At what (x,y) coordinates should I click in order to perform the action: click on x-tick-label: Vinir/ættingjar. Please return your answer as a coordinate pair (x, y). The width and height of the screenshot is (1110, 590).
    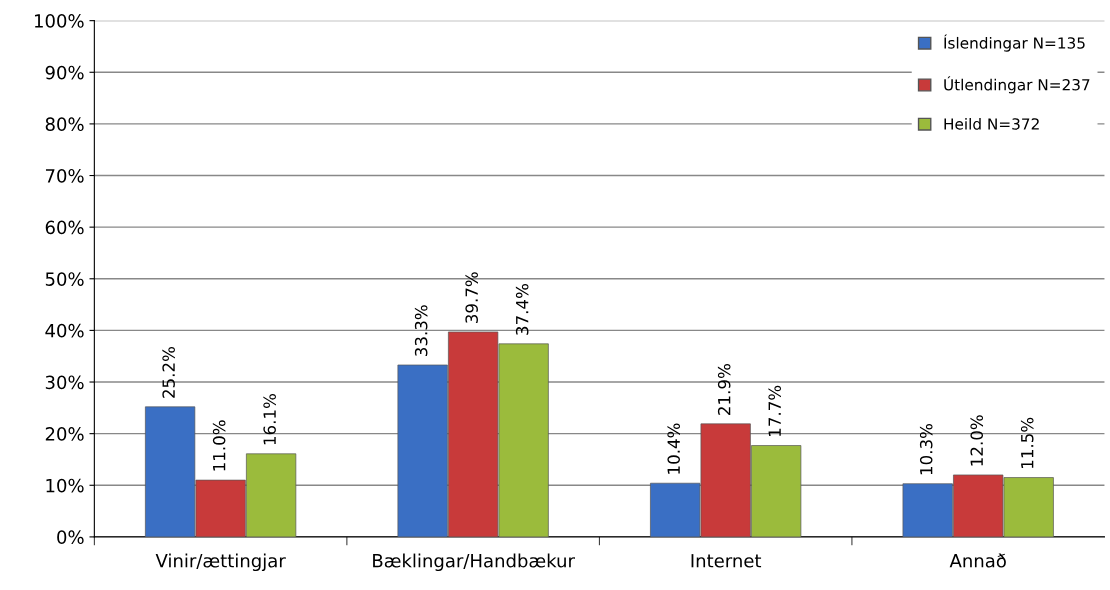
    Looking at the image, I should click on (220, 562).